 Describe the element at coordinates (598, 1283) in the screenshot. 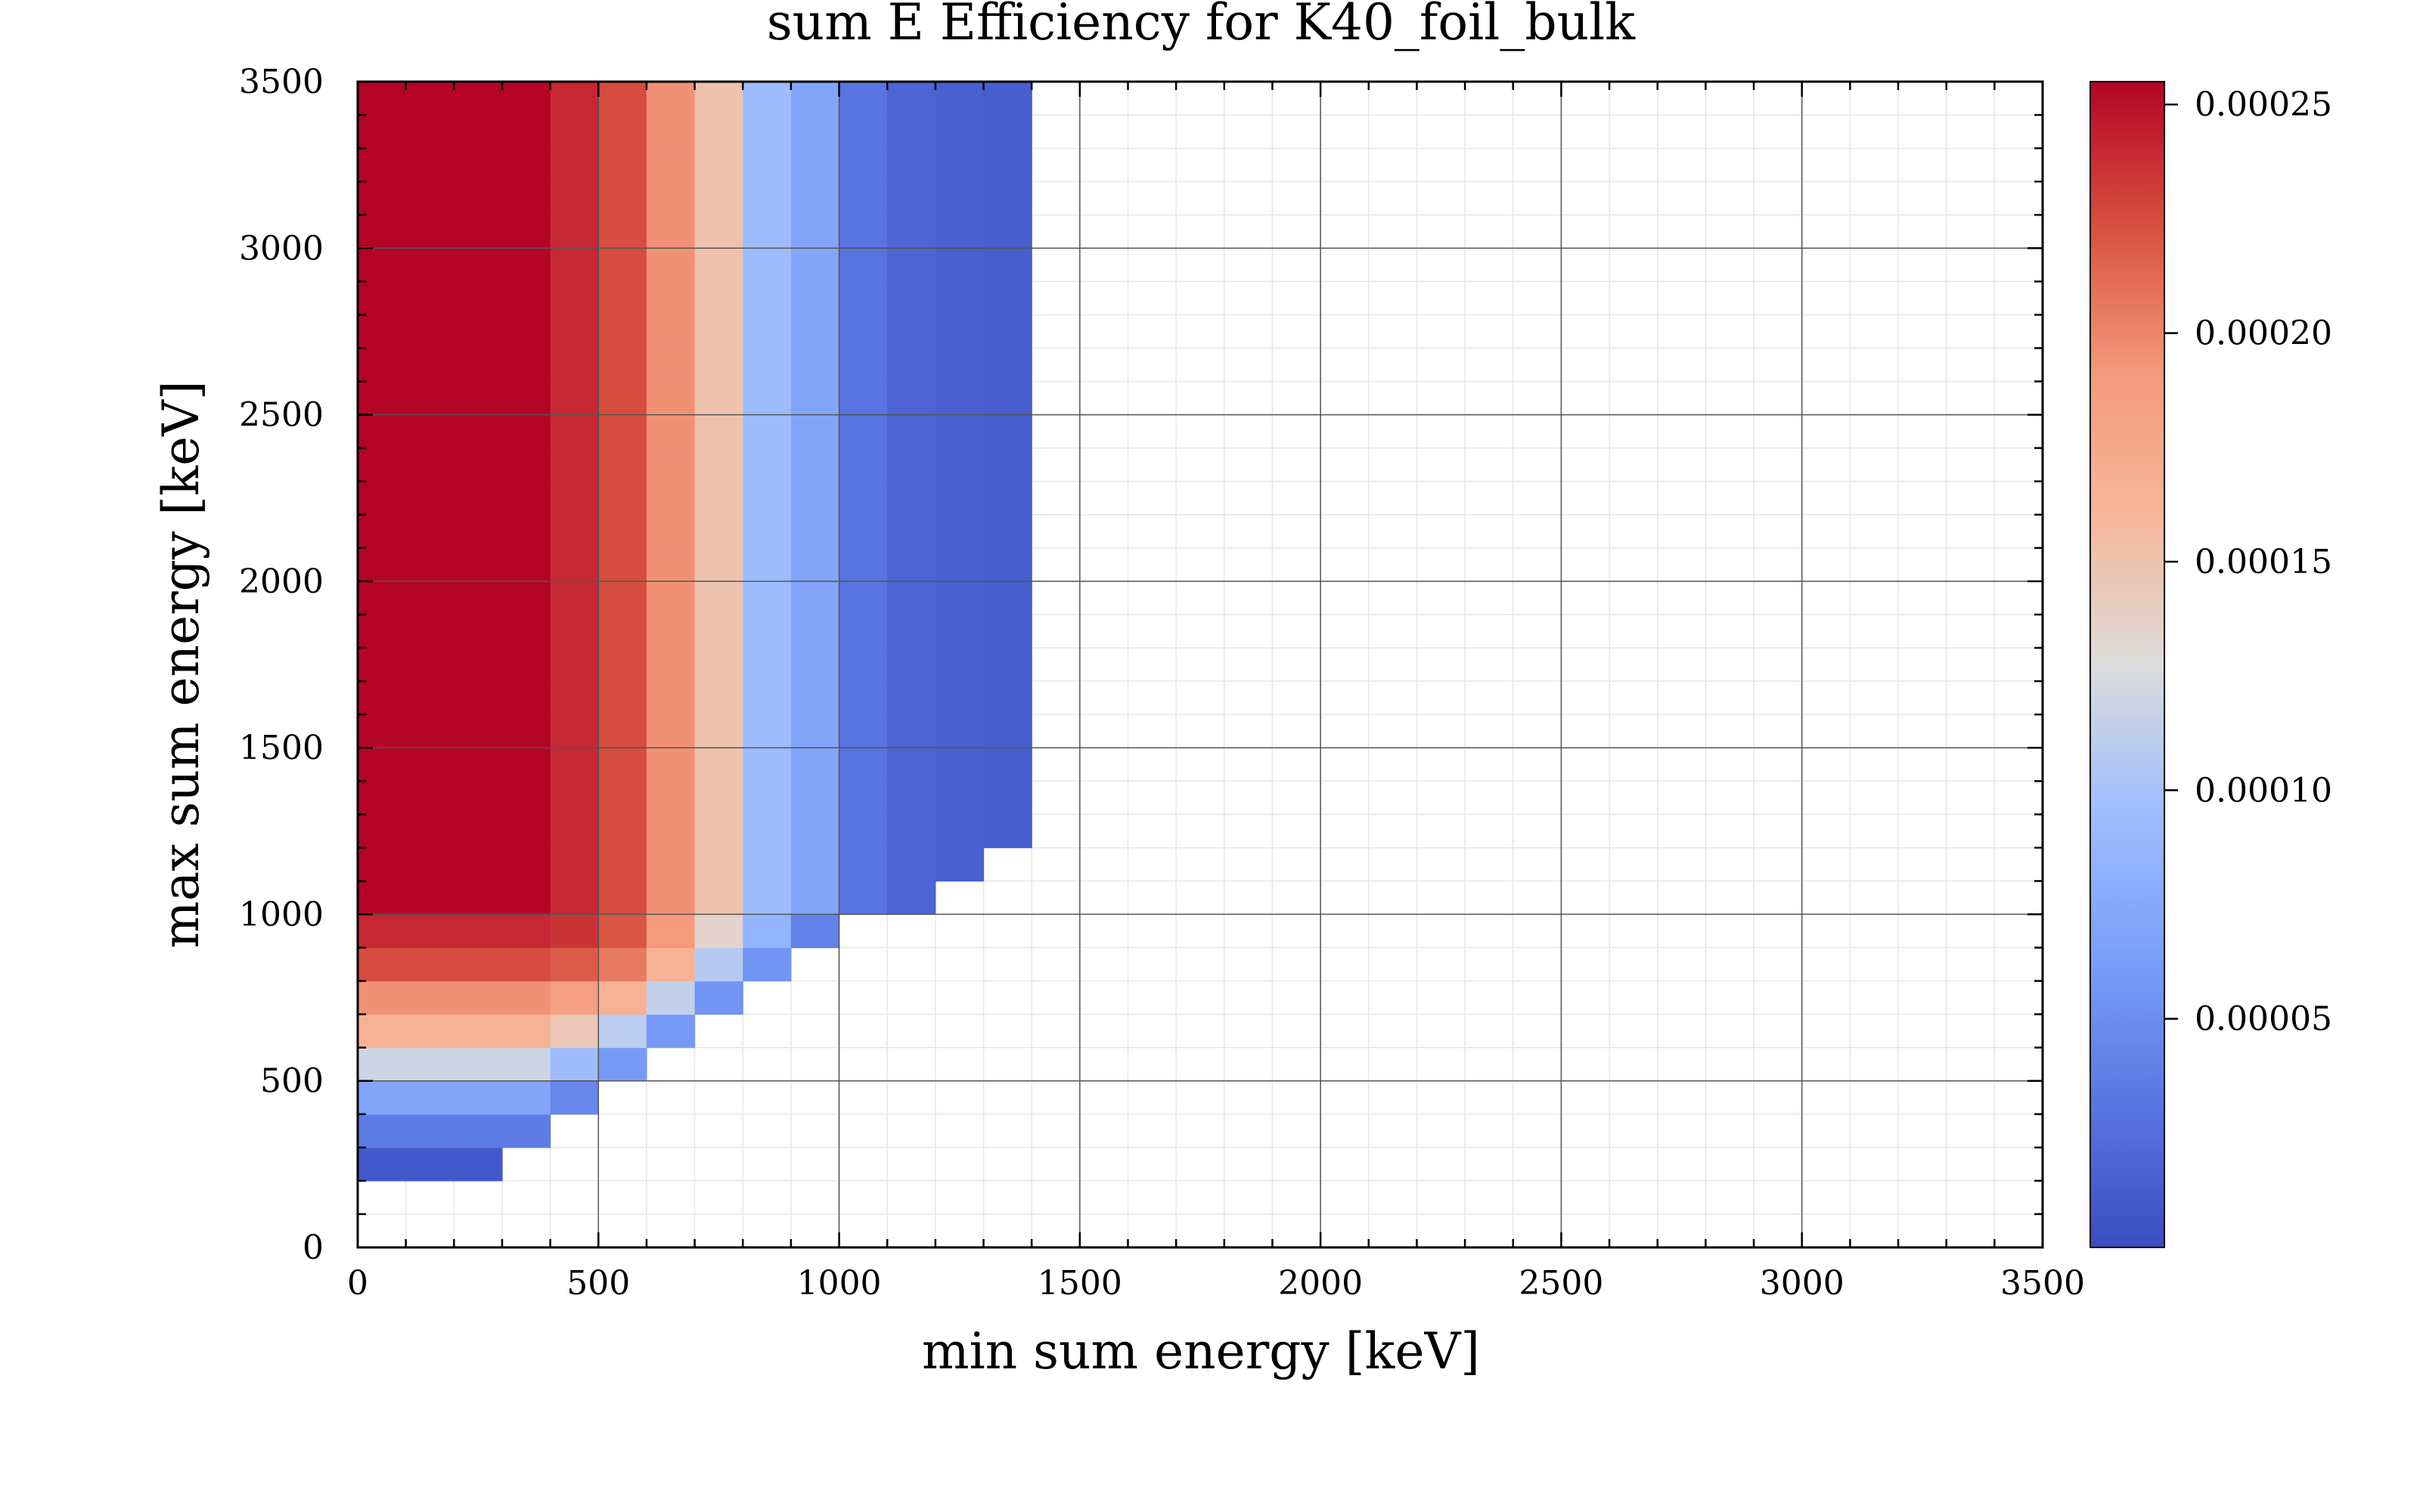

I see `x-tick-label: 500` at that location.